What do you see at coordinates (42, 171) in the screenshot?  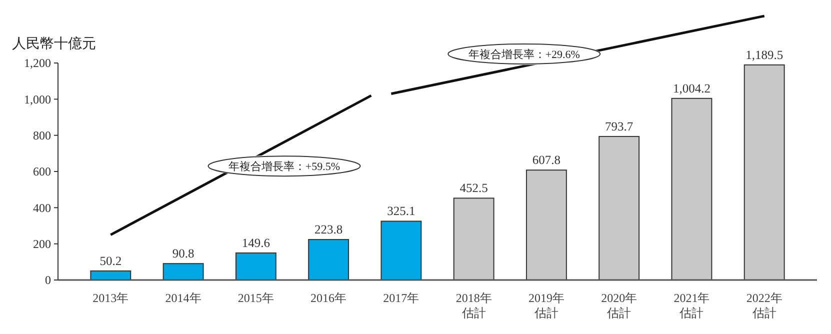 I see `y-tick-label: 600` at bounding box center [42, 171].